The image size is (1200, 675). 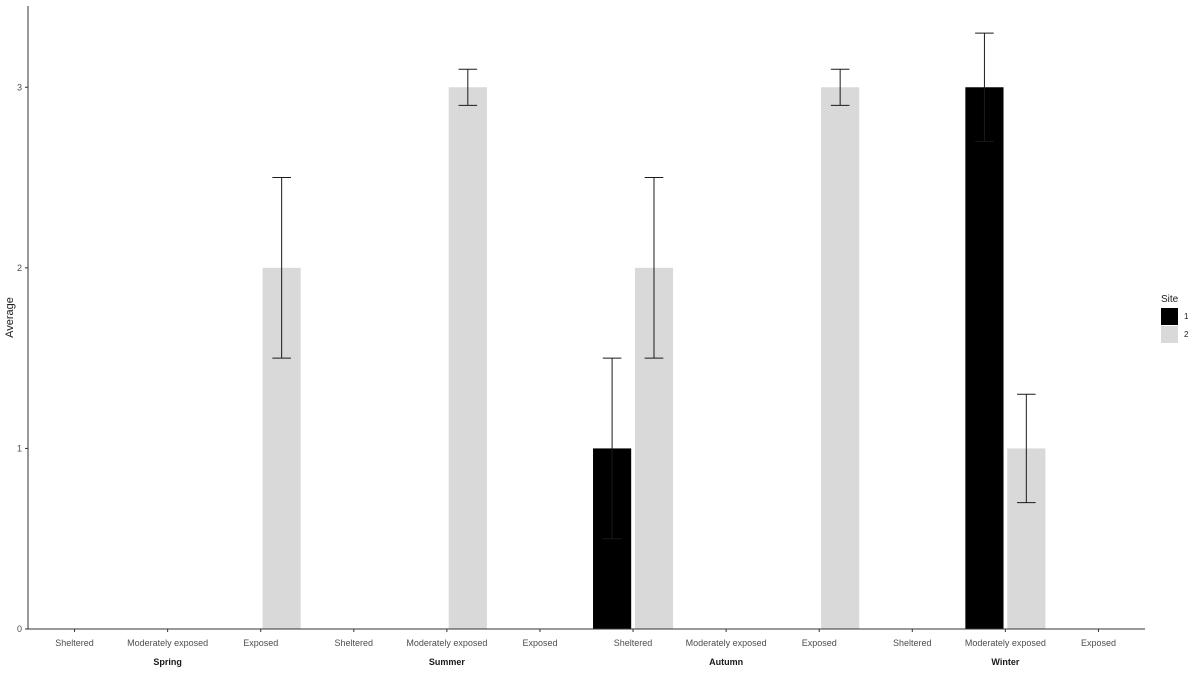 I want to click on legend: Site 1 2, so click(x=1175, y=318).